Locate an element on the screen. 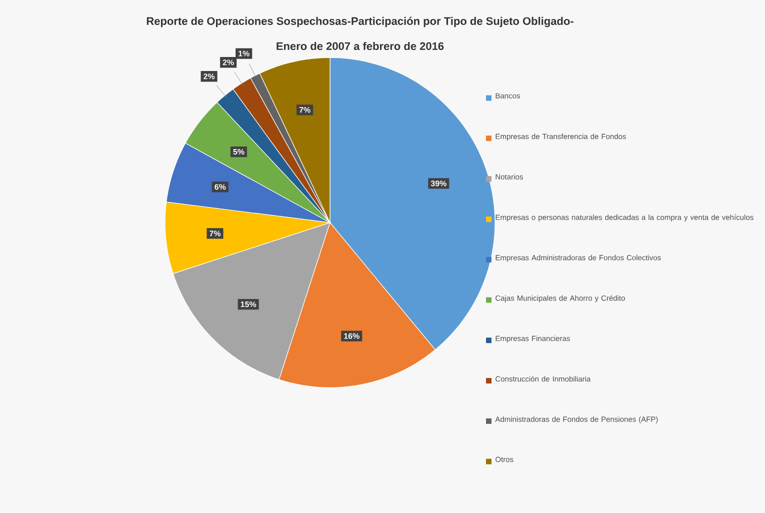 Image resolution: width=765 pixels, height=513 pixels. data-label: 39% is located at coordinates (438, 183).